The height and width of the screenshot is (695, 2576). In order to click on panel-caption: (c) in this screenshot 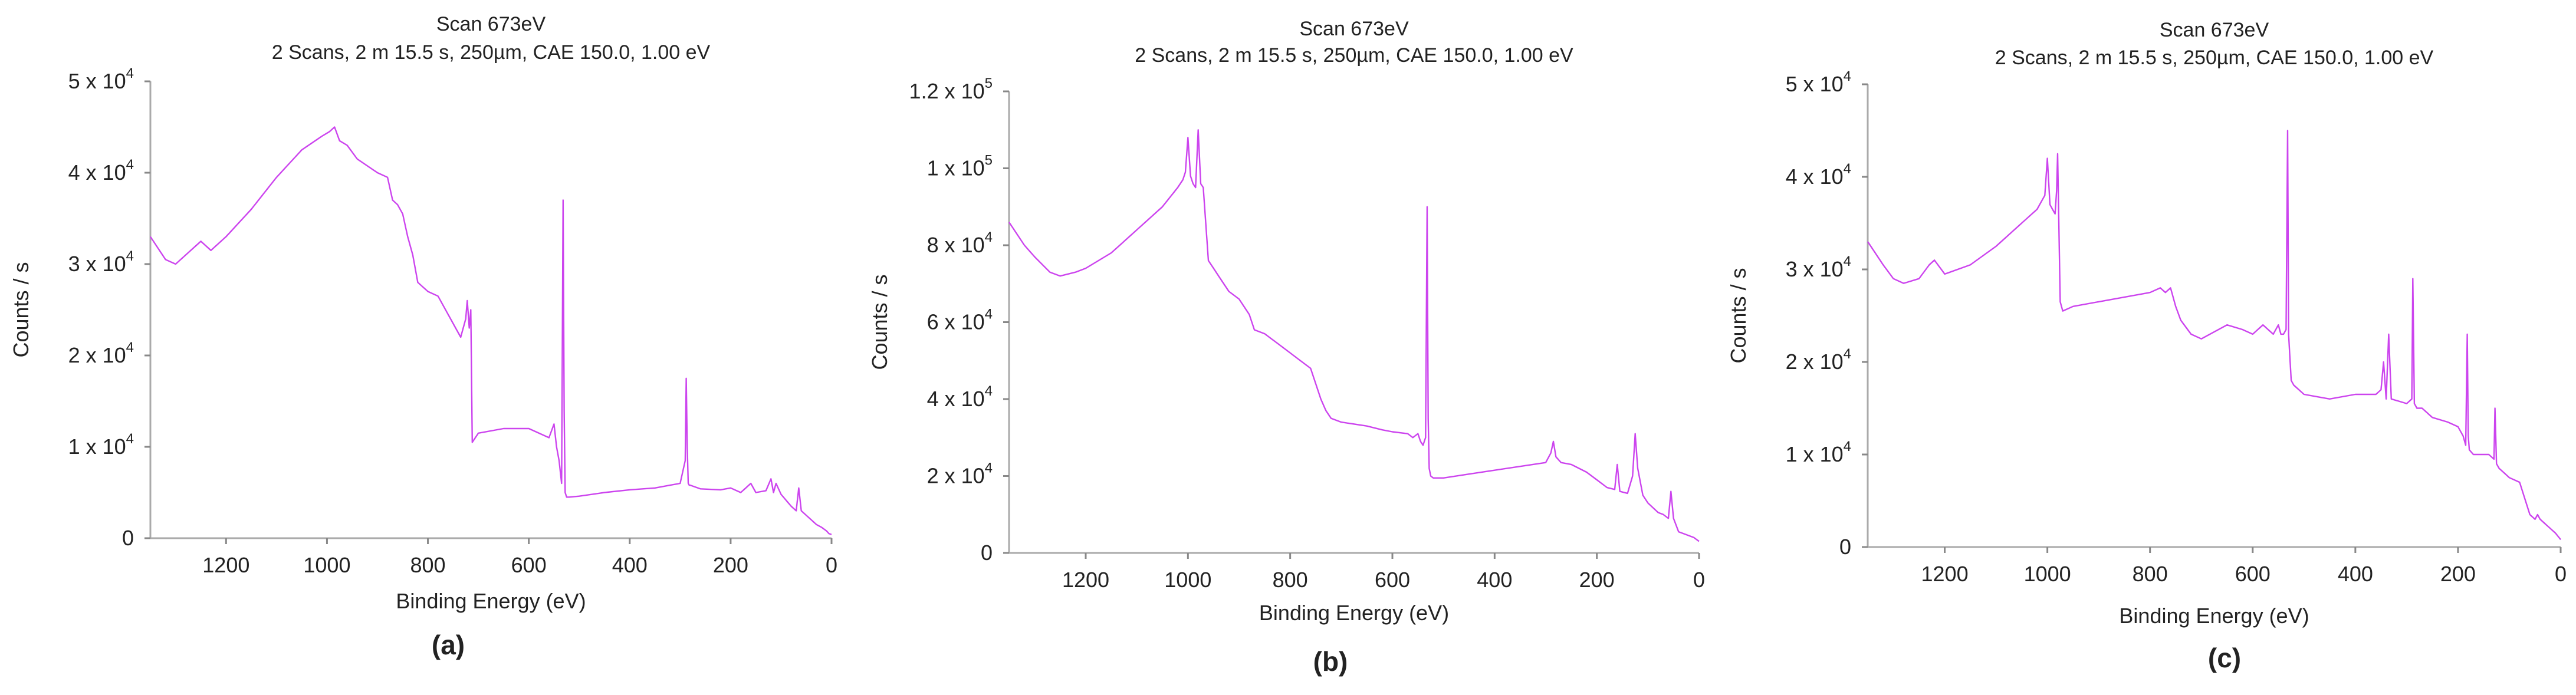, I will do `click(2224, 658)`.